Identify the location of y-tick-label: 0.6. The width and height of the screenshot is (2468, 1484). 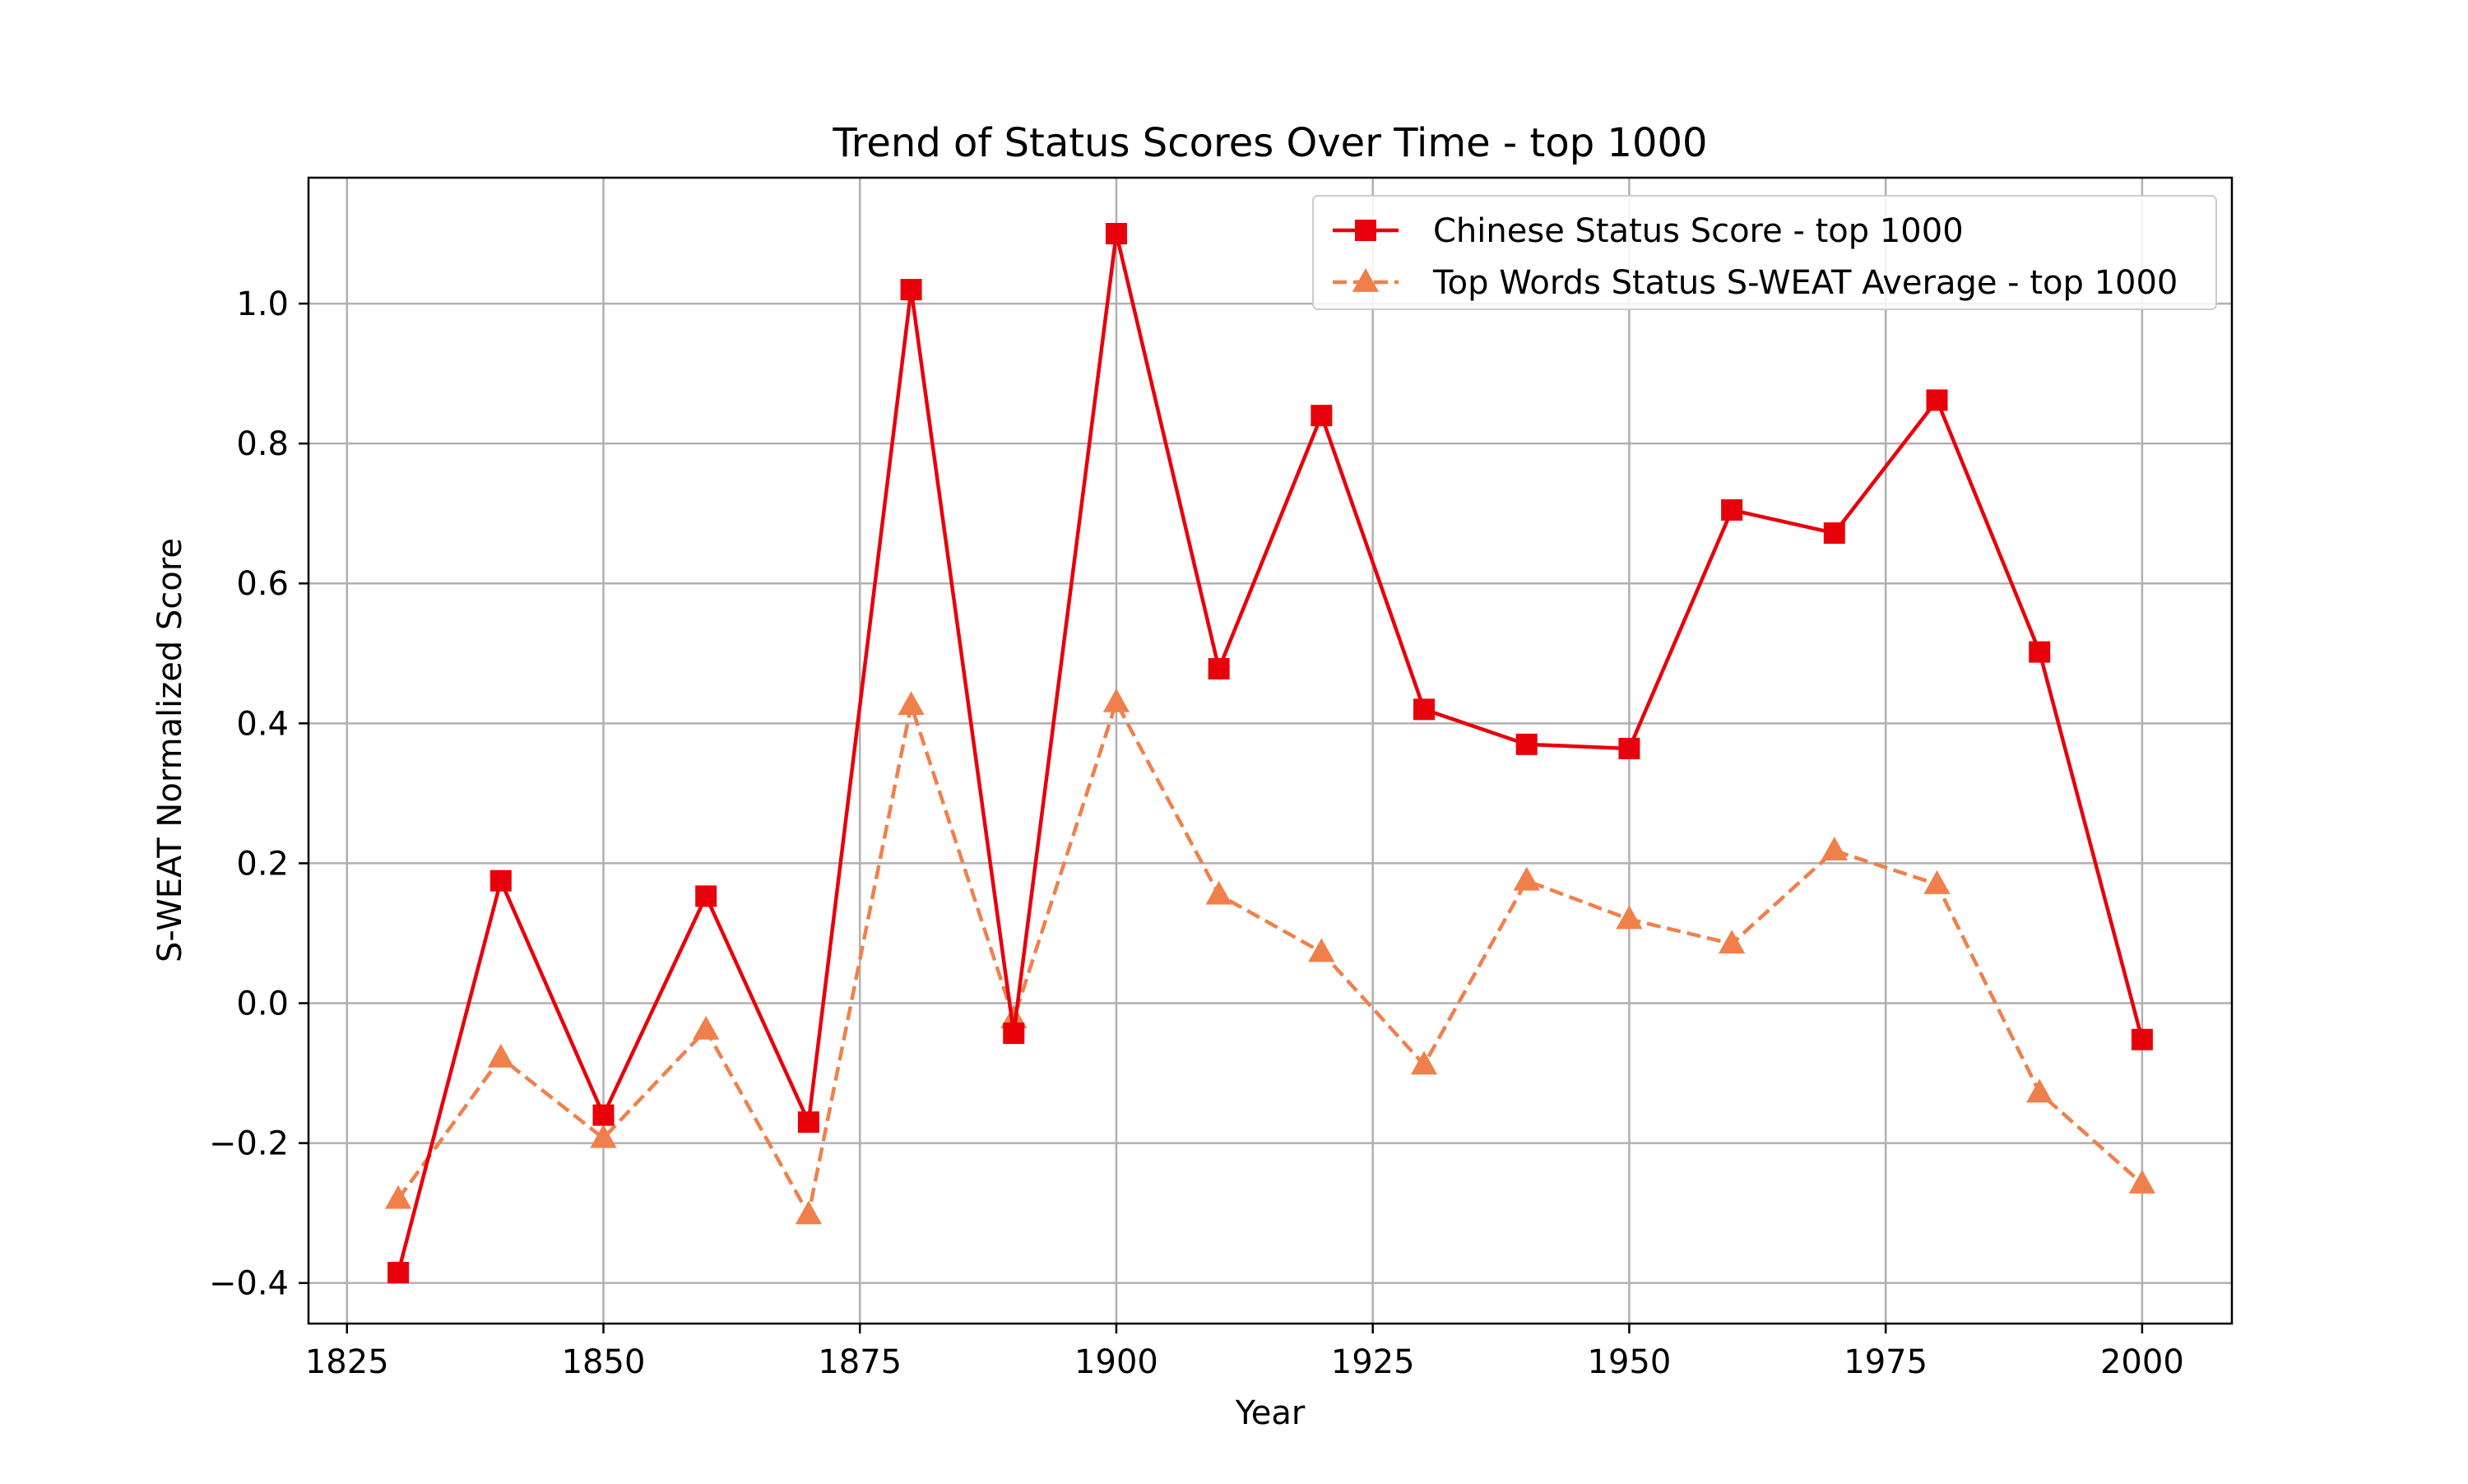
(262, 584).